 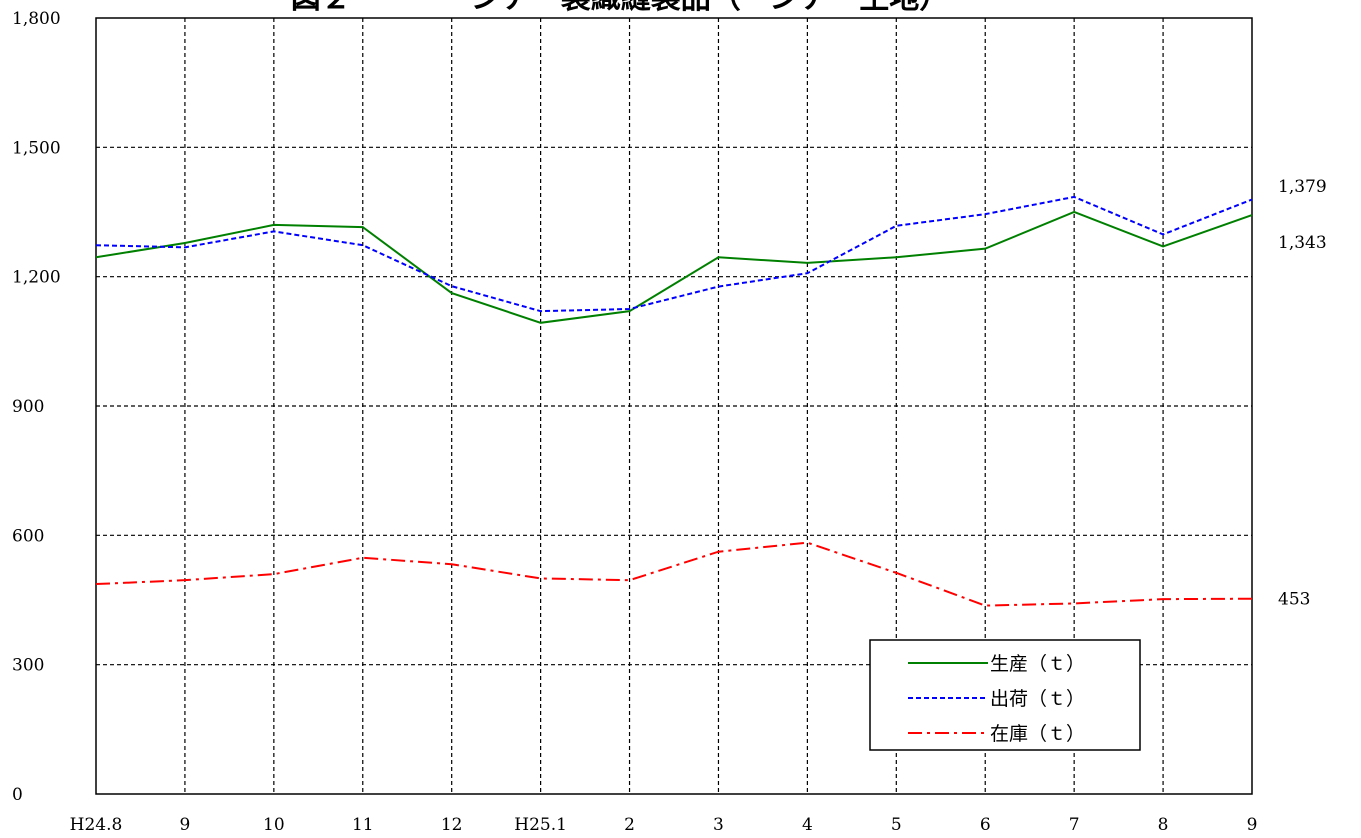 I want to click on legend-box, so click(x=1005, y=695).